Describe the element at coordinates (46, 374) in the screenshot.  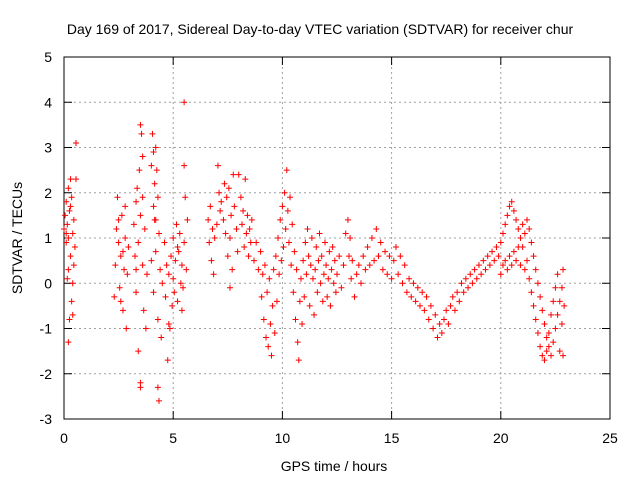
I see `y-tick-label: -2` at that location.